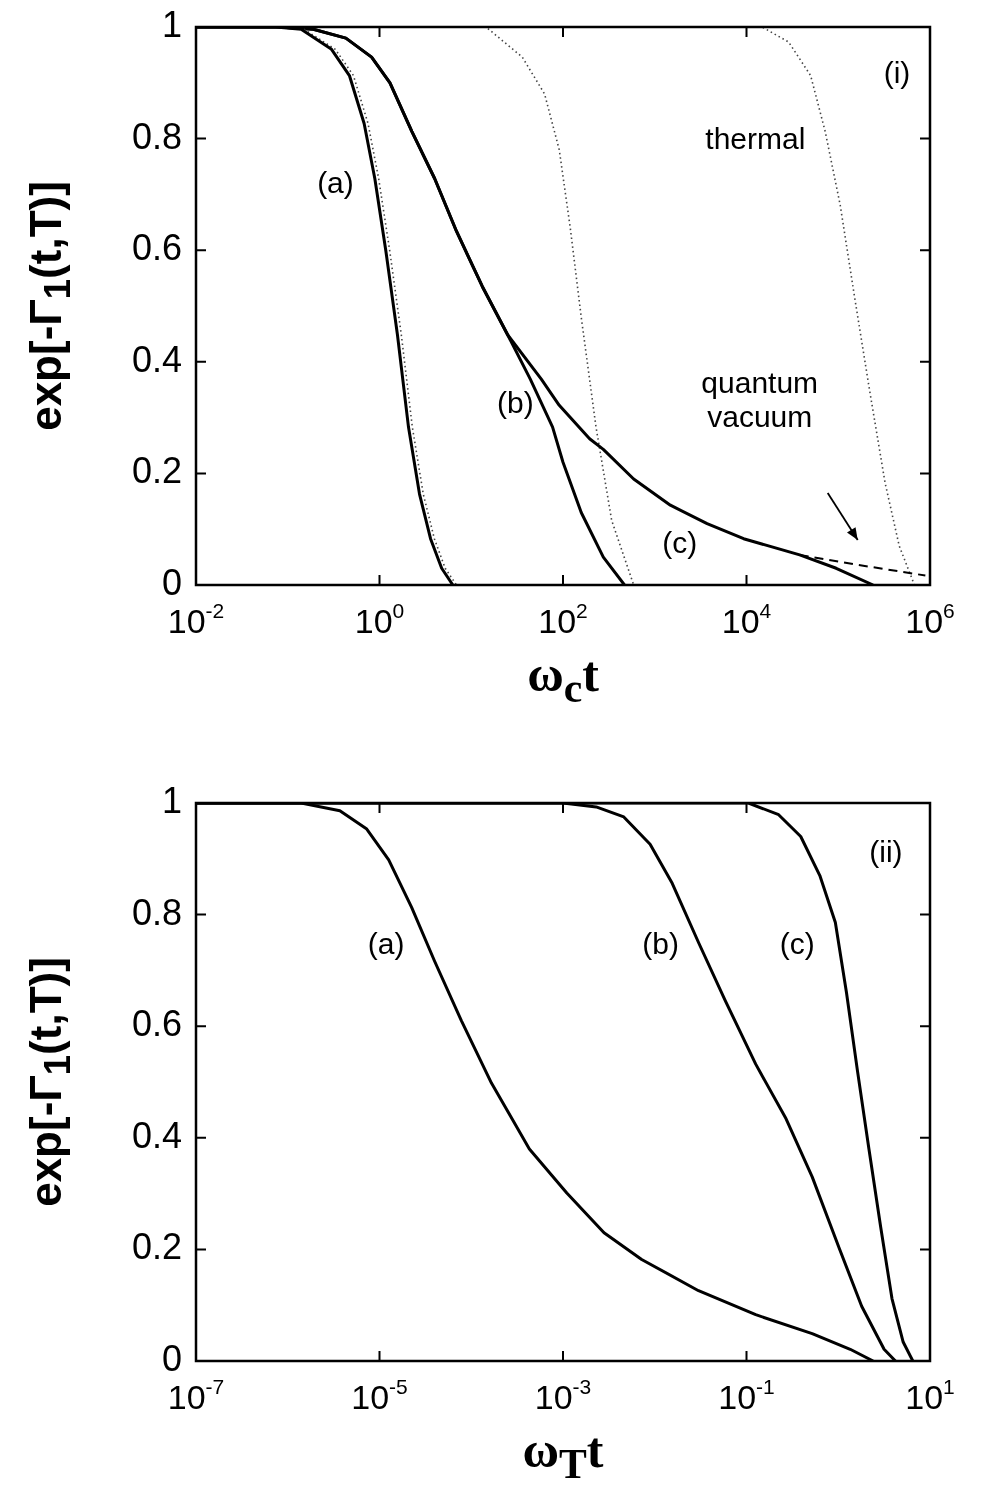  Describe the element at coordinates (897, 73) in the screenshot. I see `annotation: (i)` at that location.